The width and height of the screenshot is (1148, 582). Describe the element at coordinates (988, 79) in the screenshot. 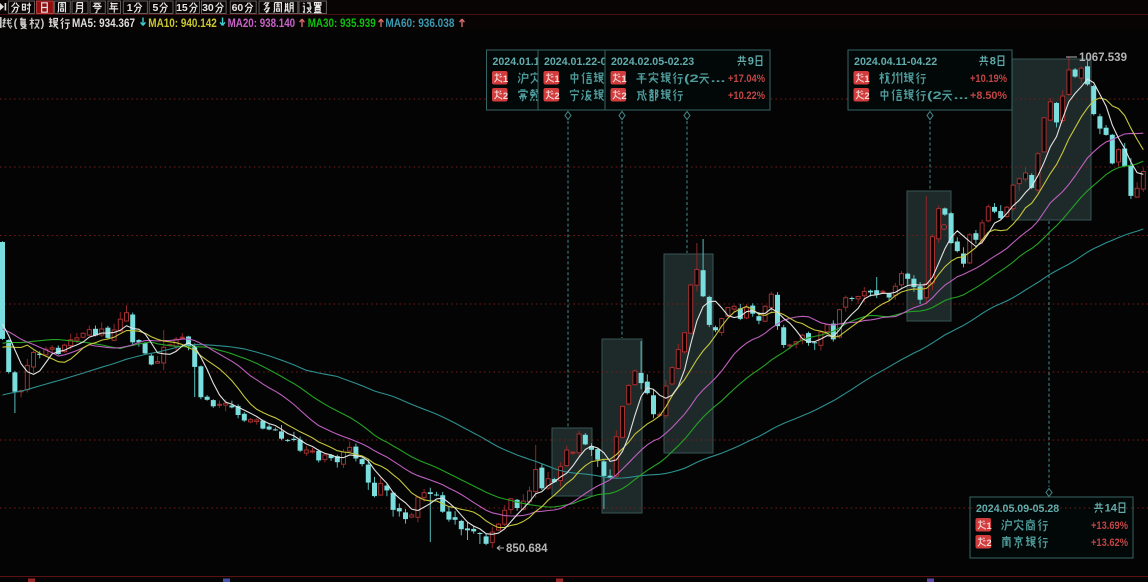

I see `svg-text: +10.19%` at that location.